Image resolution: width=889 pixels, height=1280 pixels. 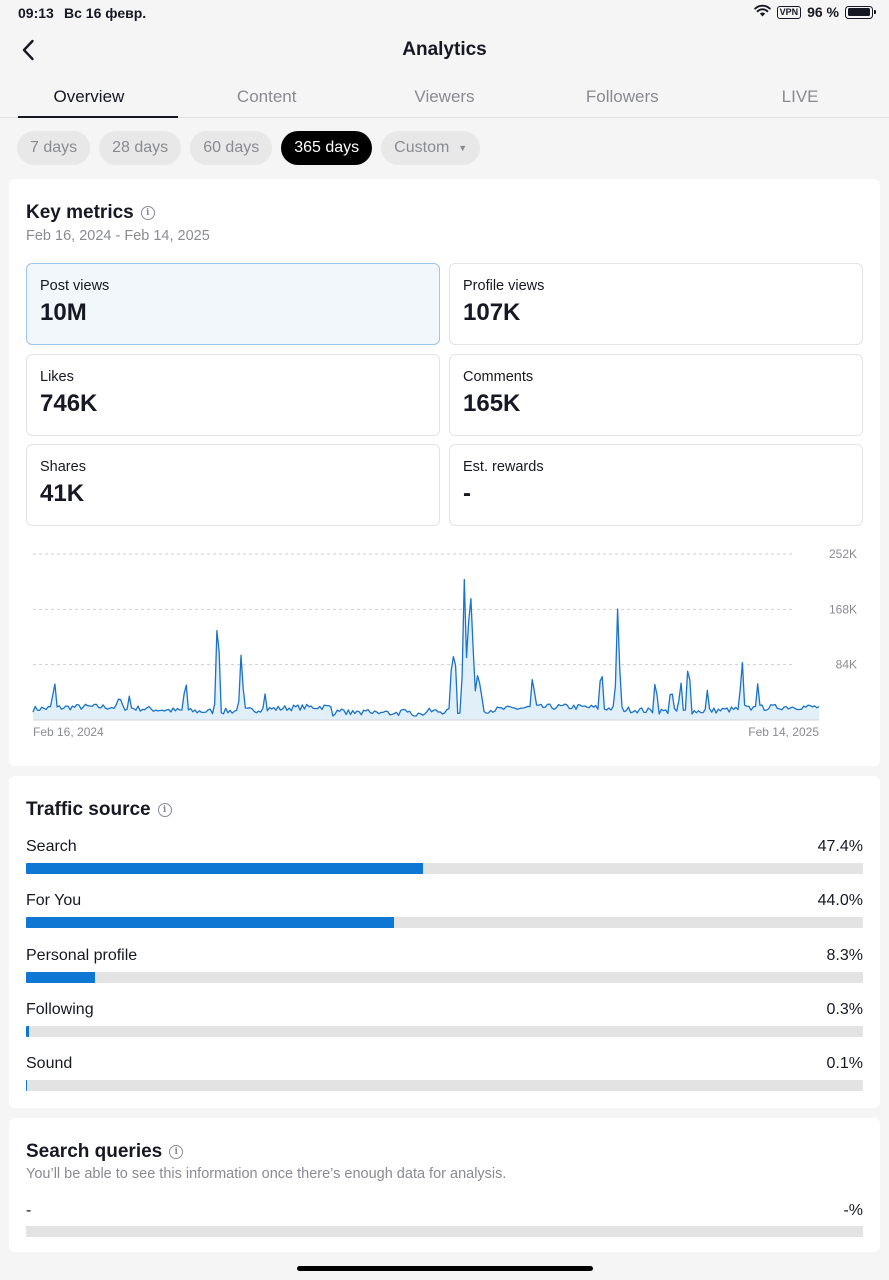 I want to click on range-chip-label: 7 days, so click(x=54, y=147).